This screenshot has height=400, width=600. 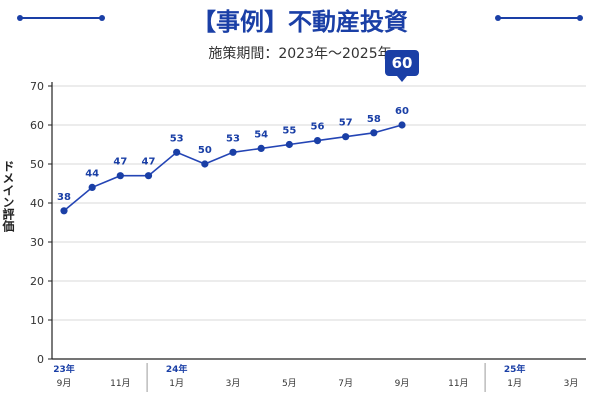 What do you see at coordinates (37, 164) in the screenshot?
I see `y-tick-label: 50` at bounding box center [37, 164].